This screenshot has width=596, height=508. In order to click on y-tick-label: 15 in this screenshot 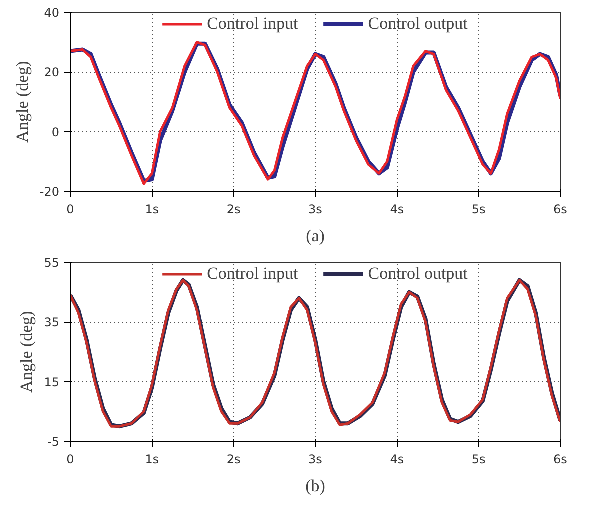, I will do `click(52, 382)`.